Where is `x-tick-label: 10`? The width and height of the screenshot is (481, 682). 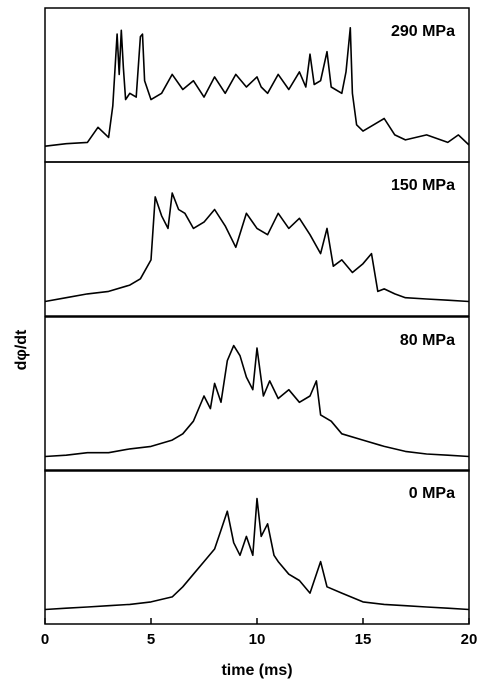
x-tick-label: 10 is located at coordinates (257, 639).